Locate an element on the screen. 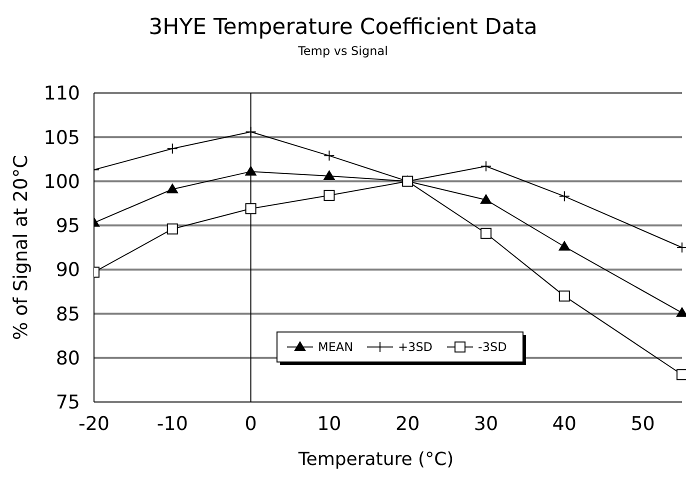  y-tick-label: 80 is located at coordinates (68, 359).